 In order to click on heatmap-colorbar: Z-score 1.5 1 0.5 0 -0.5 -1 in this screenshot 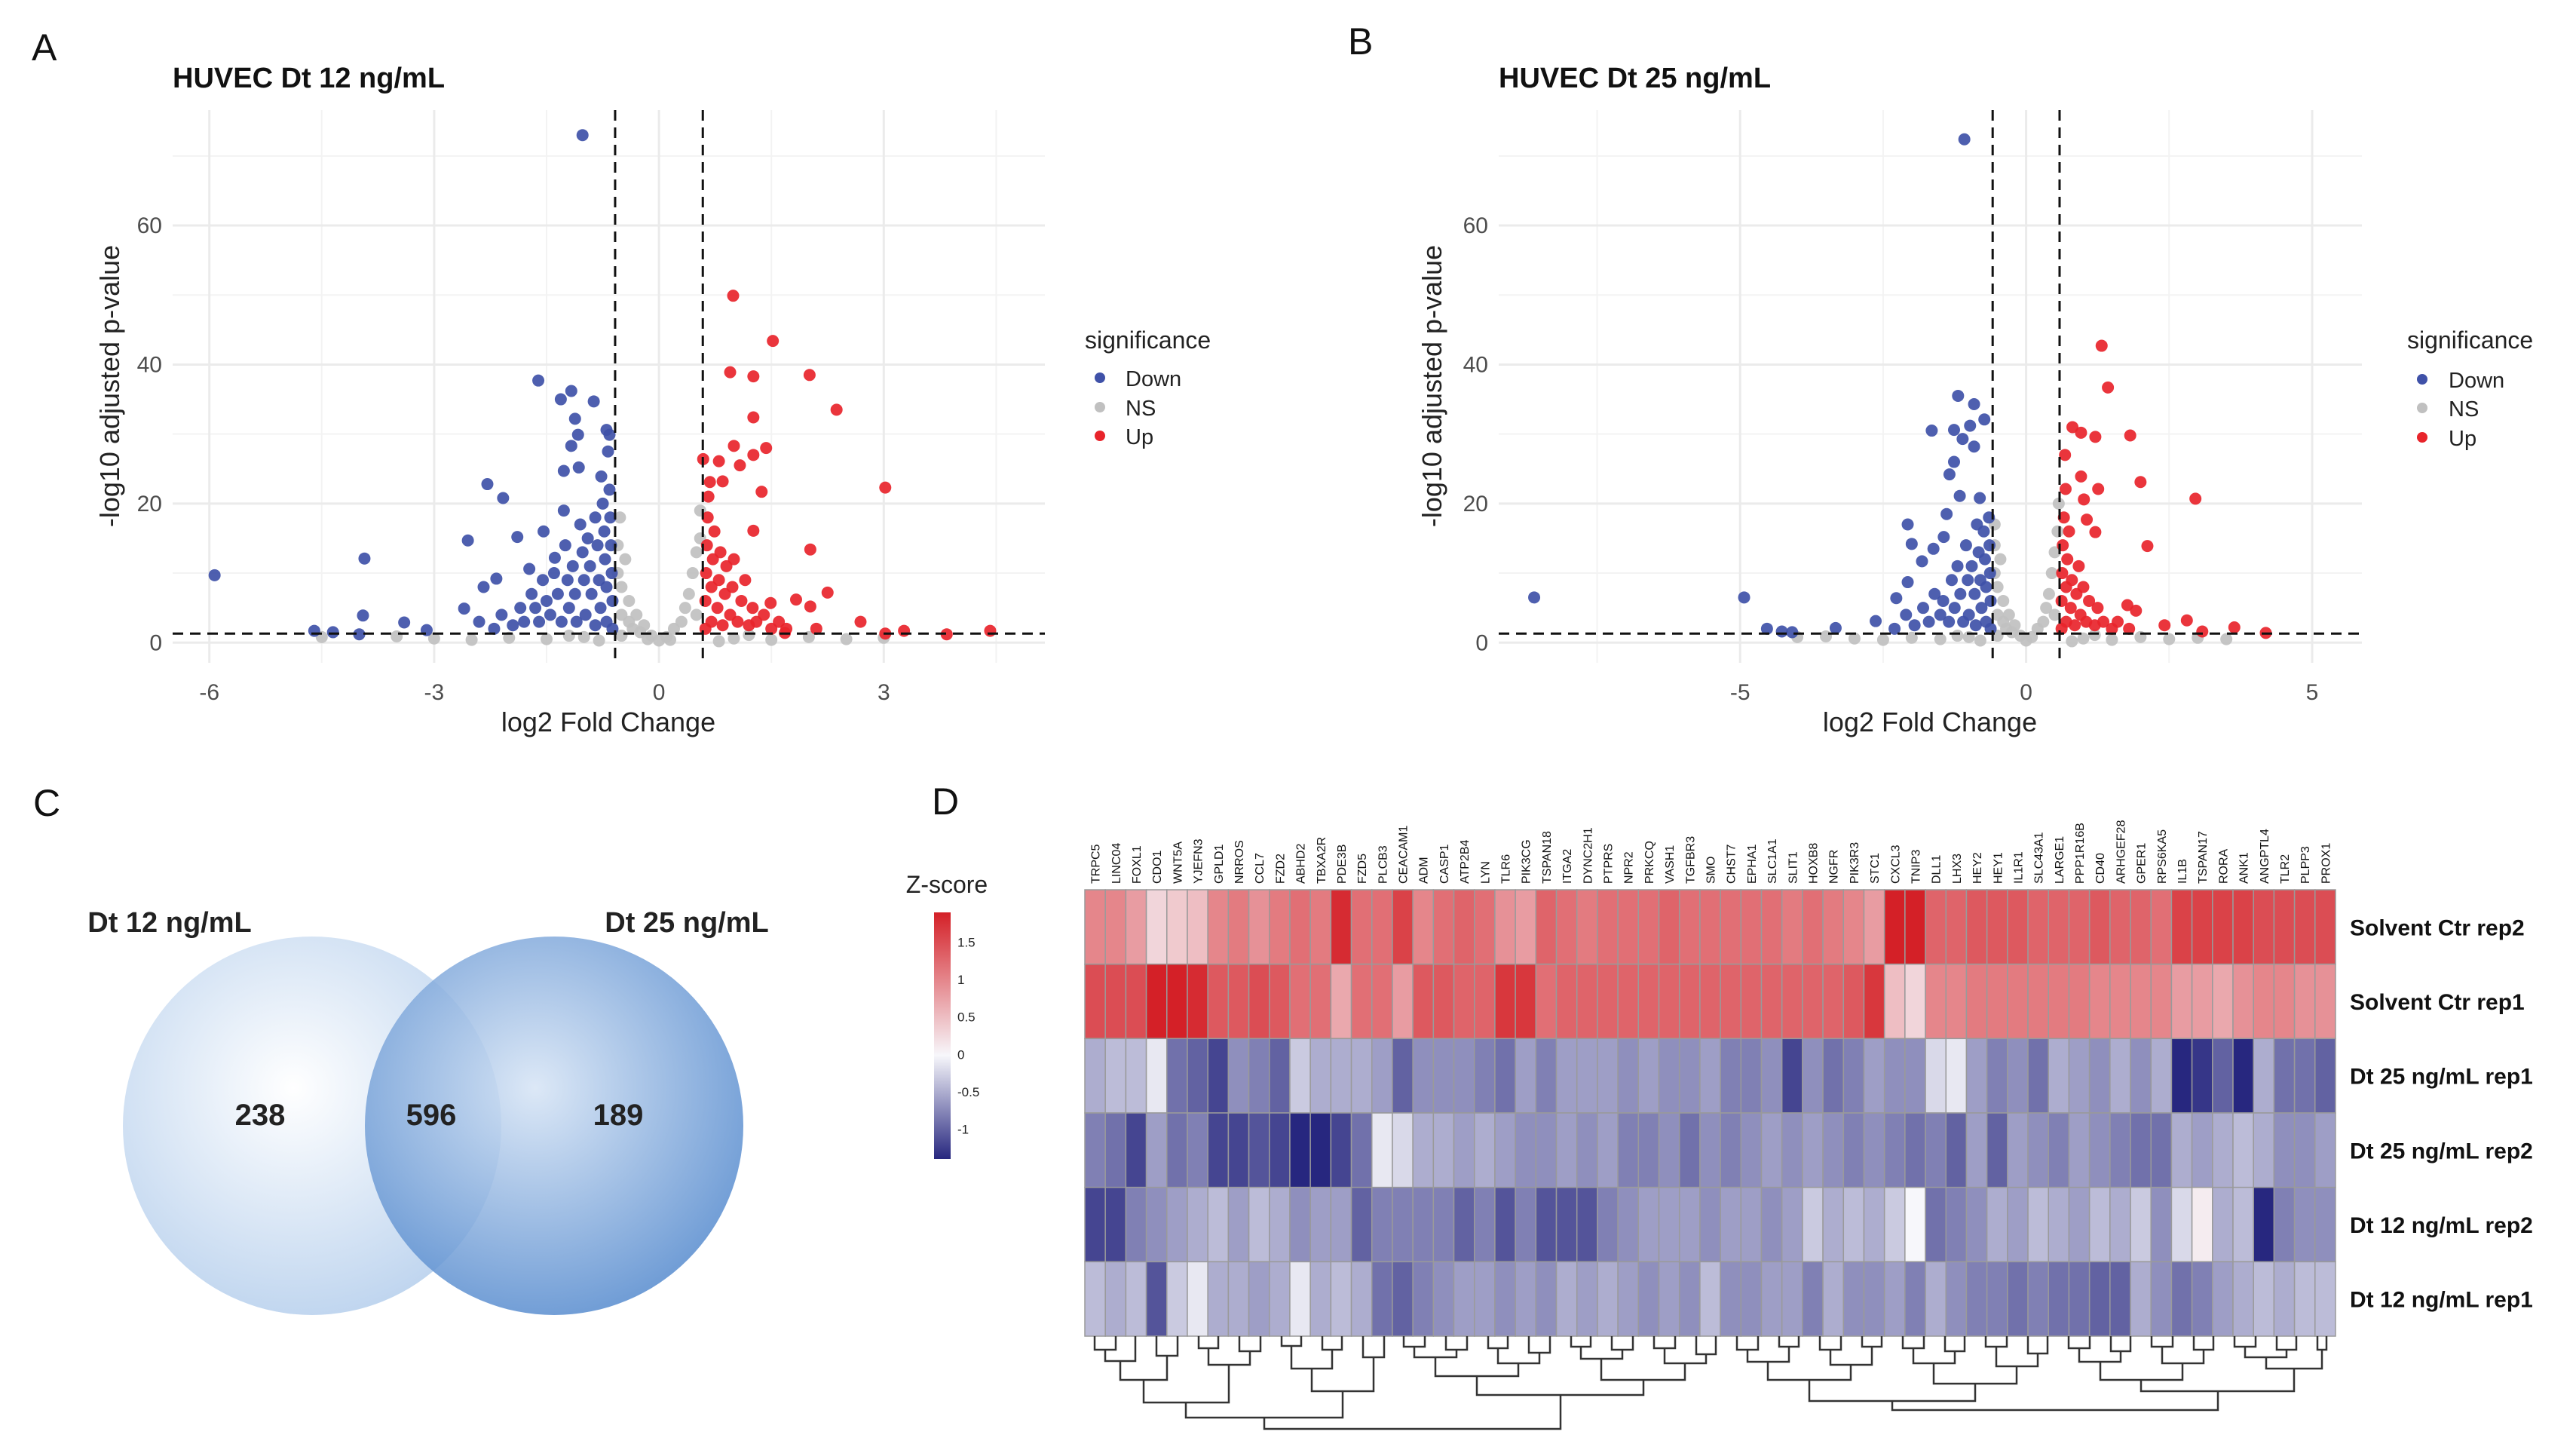, I will do `click(947, 1015)`.